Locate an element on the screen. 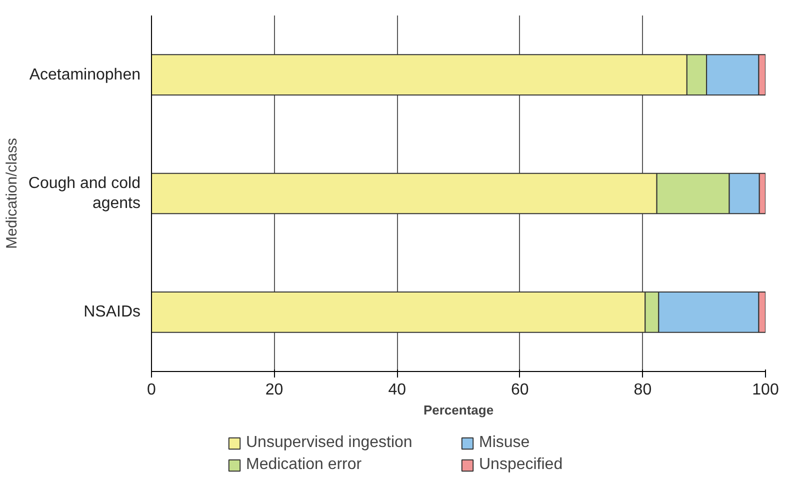 The height and width of the screenshot is (498, 795). x-tick-label: 80 is located at coordinates (643, 390).